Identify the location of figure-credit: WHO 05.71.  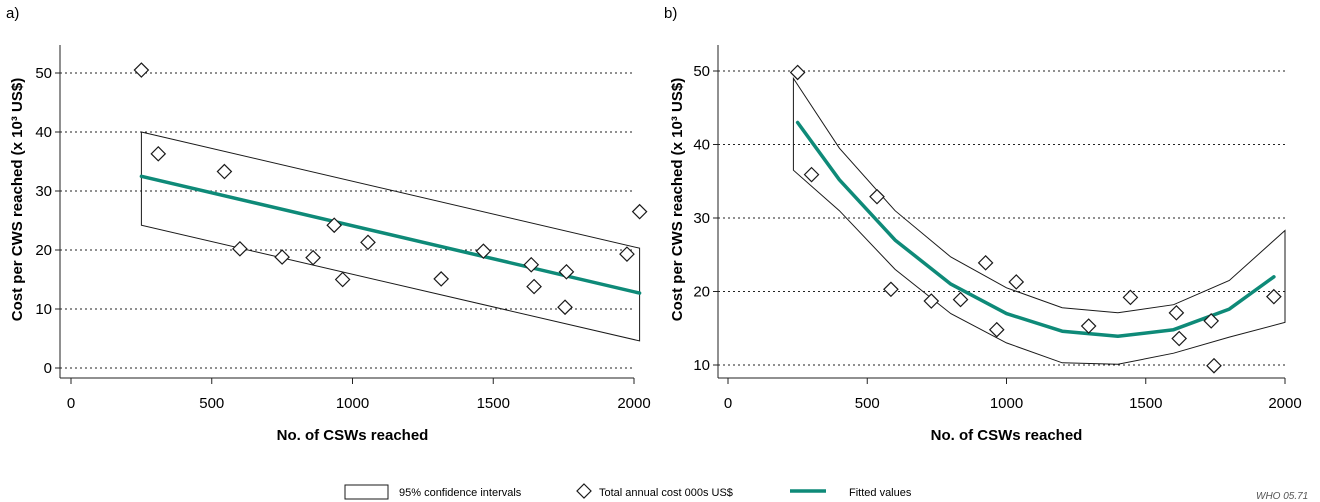
(1282, 496).